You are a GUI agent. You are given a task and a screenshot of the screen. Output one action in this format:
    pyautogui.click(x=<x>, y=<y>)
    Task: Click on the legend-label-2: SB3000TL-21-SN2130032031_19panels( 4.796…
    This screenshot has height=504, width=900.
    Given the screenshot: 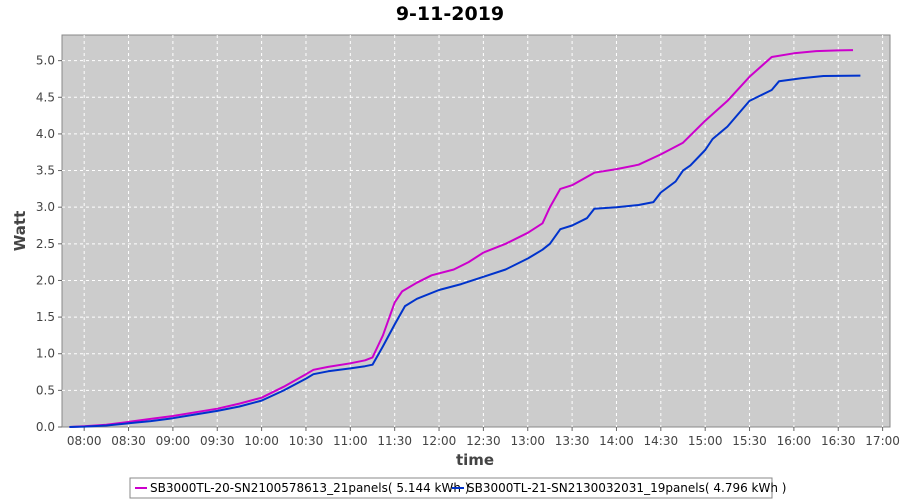 What is the action you would take?
    pyautogui.click(x=626, y=488)
    